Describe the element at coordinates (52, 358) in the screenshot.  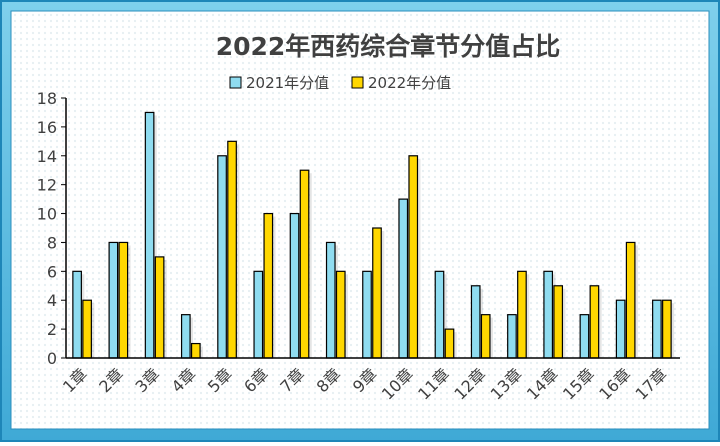
I see `y-tick-label: 0` at that location.